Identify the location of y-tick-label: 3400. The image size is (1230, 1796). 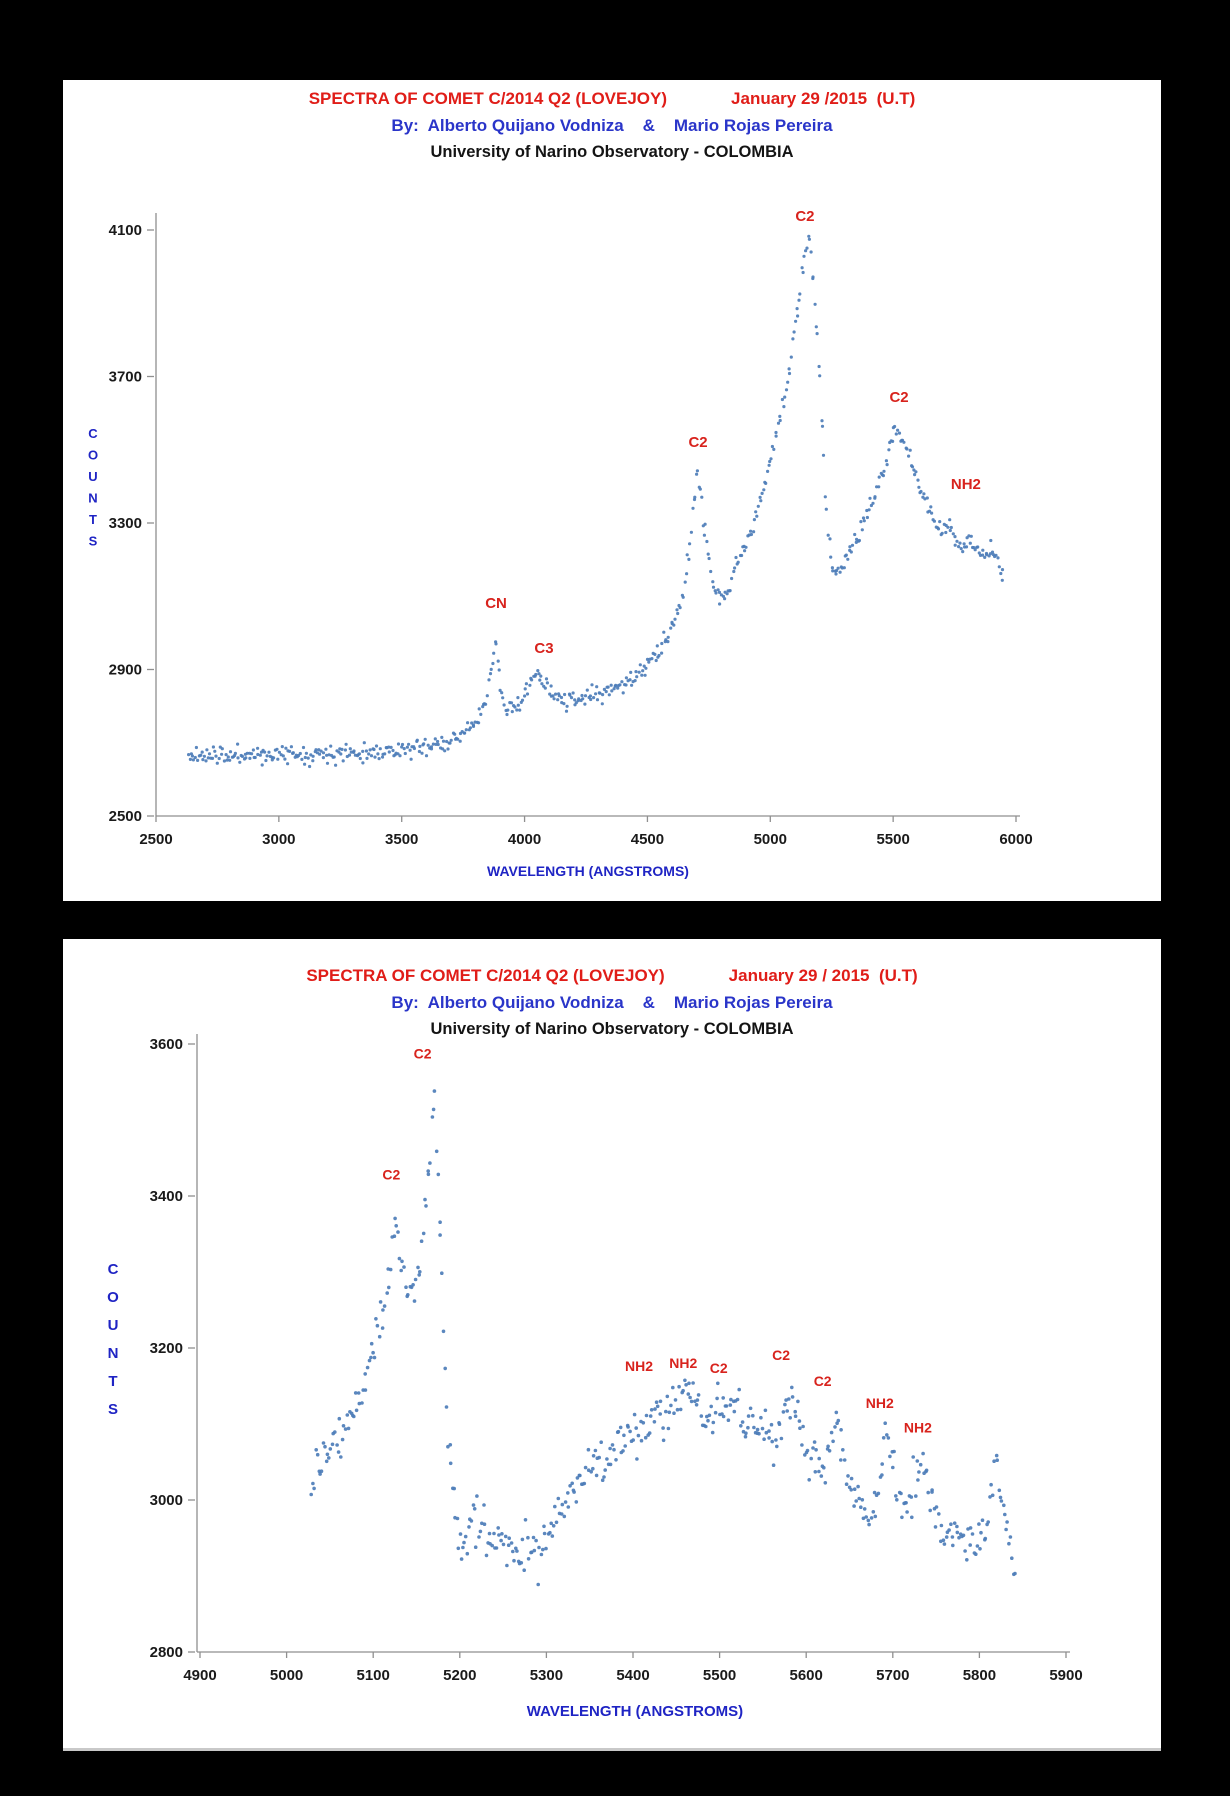
(166, 1196).